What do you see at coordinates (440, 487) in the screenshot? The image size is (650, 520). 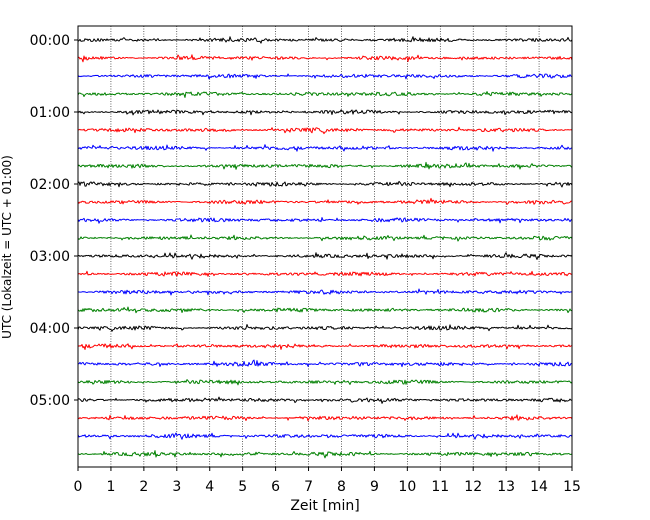 I see `x-tick-label-11: 11` at bounding box center [440, 487].